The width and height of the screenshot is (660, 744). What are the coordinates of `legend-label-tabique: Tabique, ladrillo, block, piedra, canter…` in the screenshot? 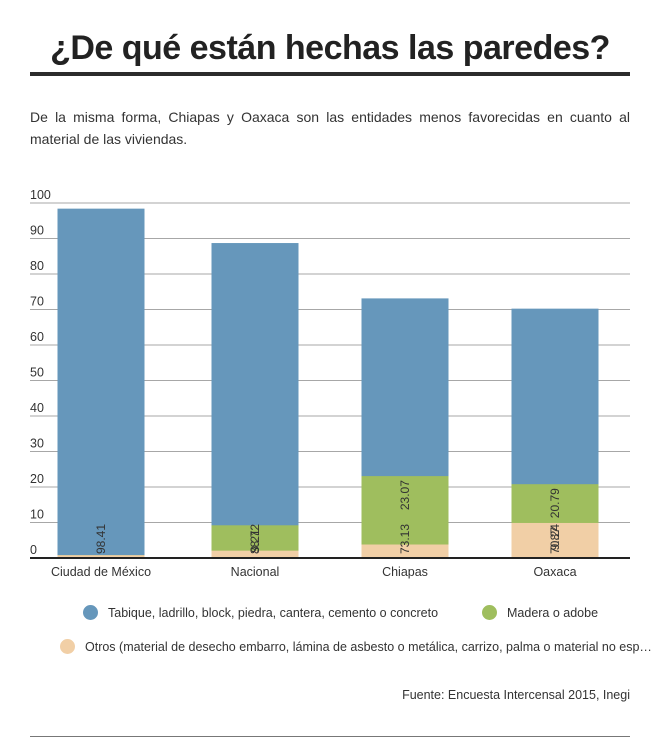 It's located at (273, 612).